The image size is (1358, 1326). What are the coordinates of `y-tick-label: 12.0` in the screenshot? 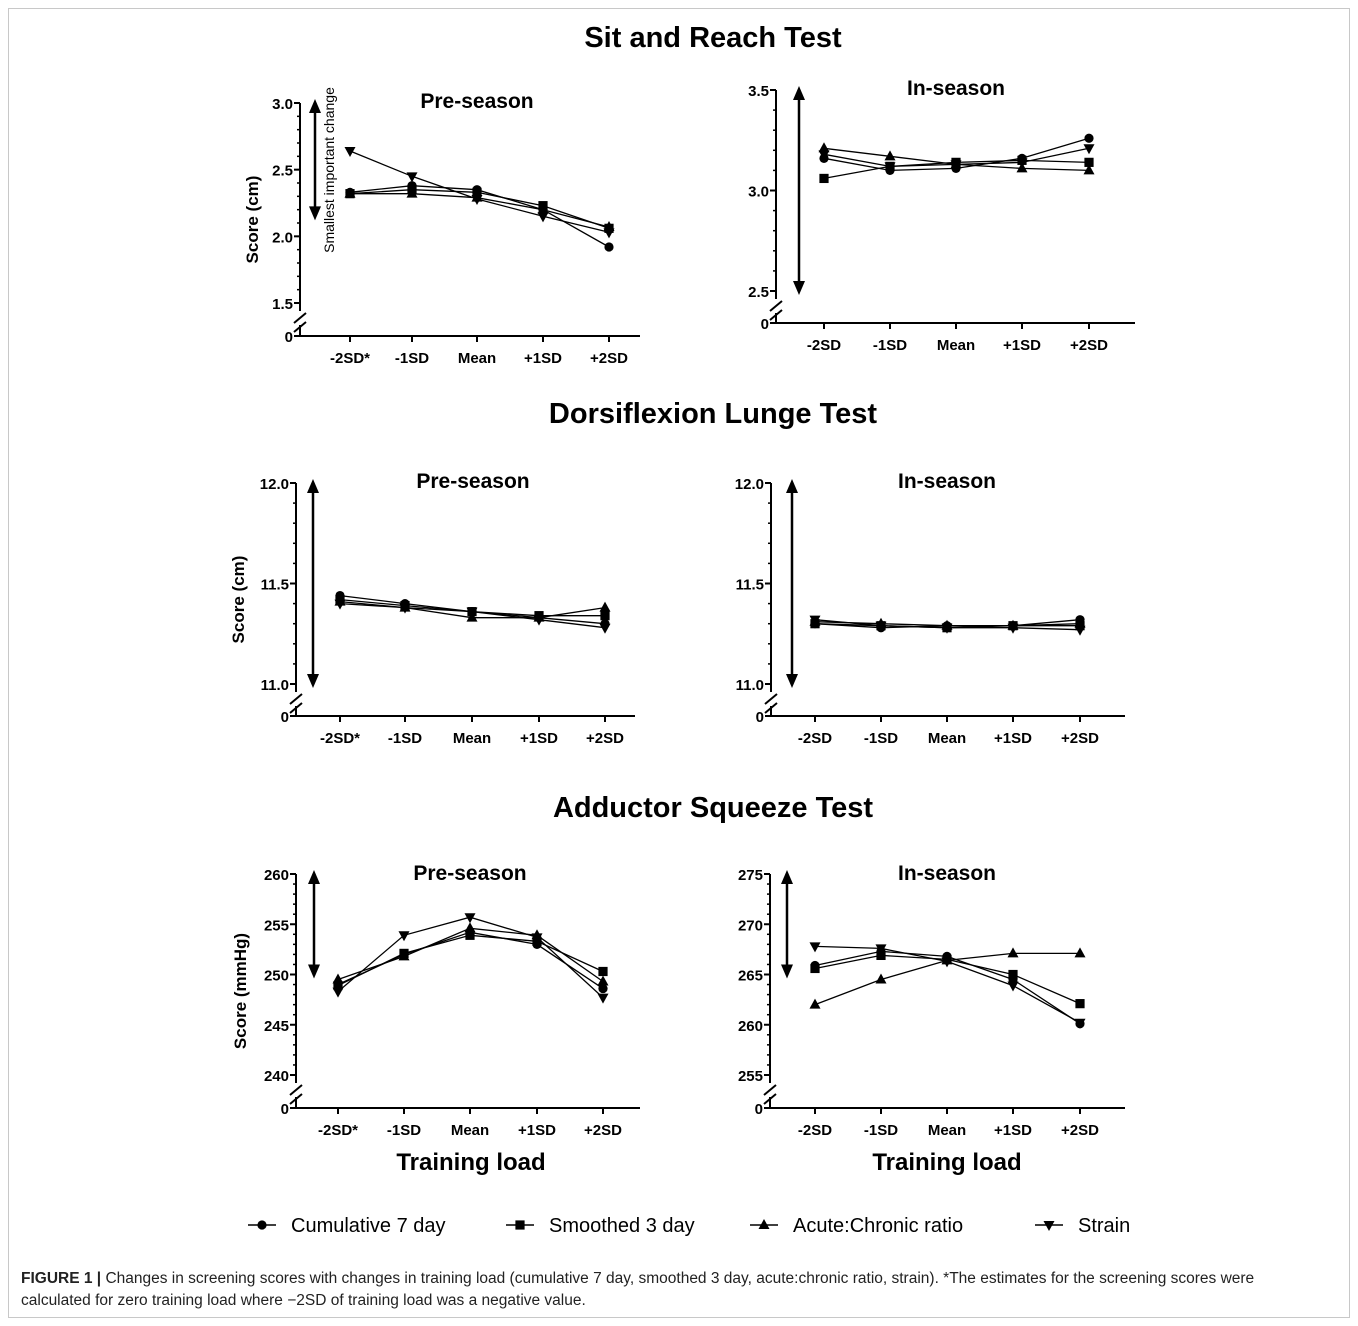 It's located at (274, 484).